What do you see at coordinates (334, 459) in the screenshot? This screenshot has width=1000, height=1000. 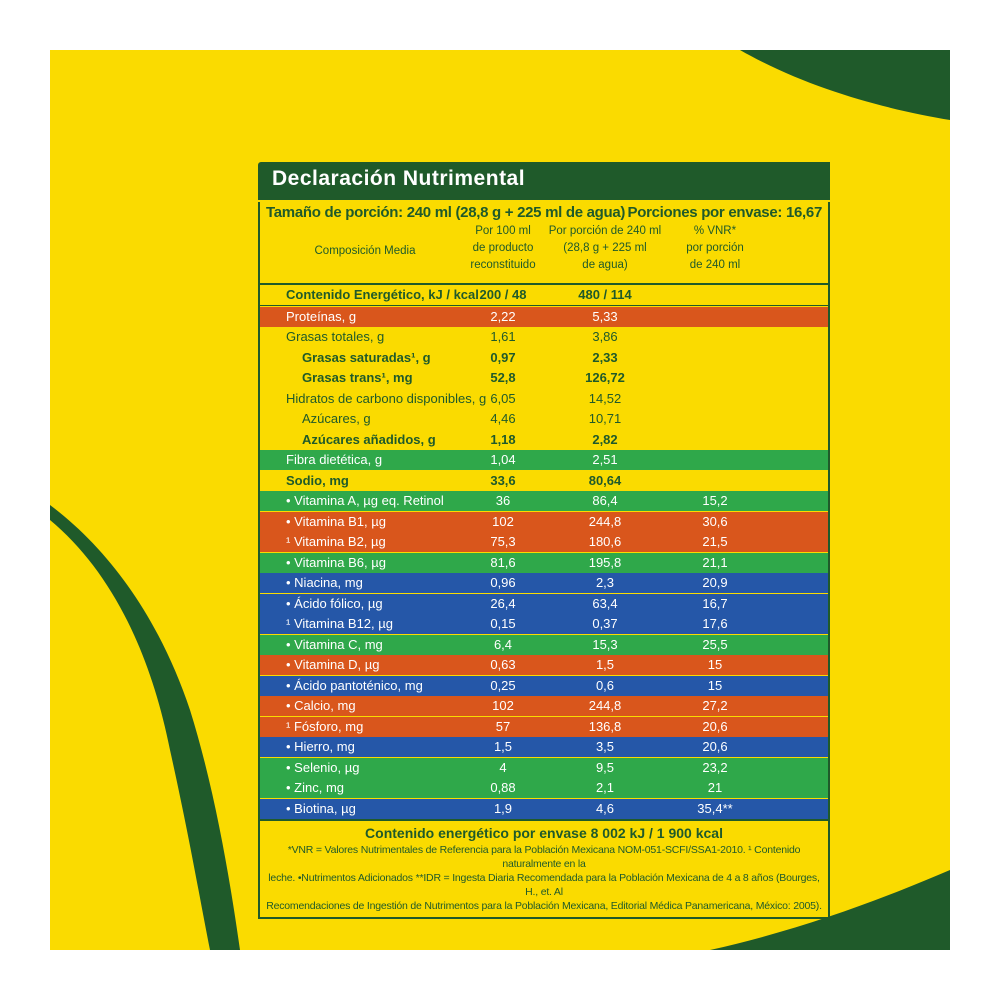 I see `name: Fibra dietética, g` at bounding box center [334, 459].